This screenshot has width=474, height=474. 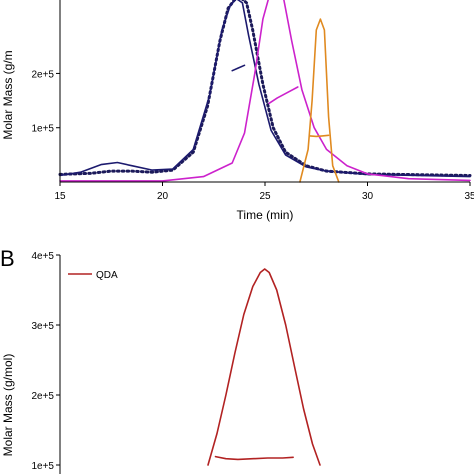 I want to click on panel-b-label: B, so click(x=7, y=258).